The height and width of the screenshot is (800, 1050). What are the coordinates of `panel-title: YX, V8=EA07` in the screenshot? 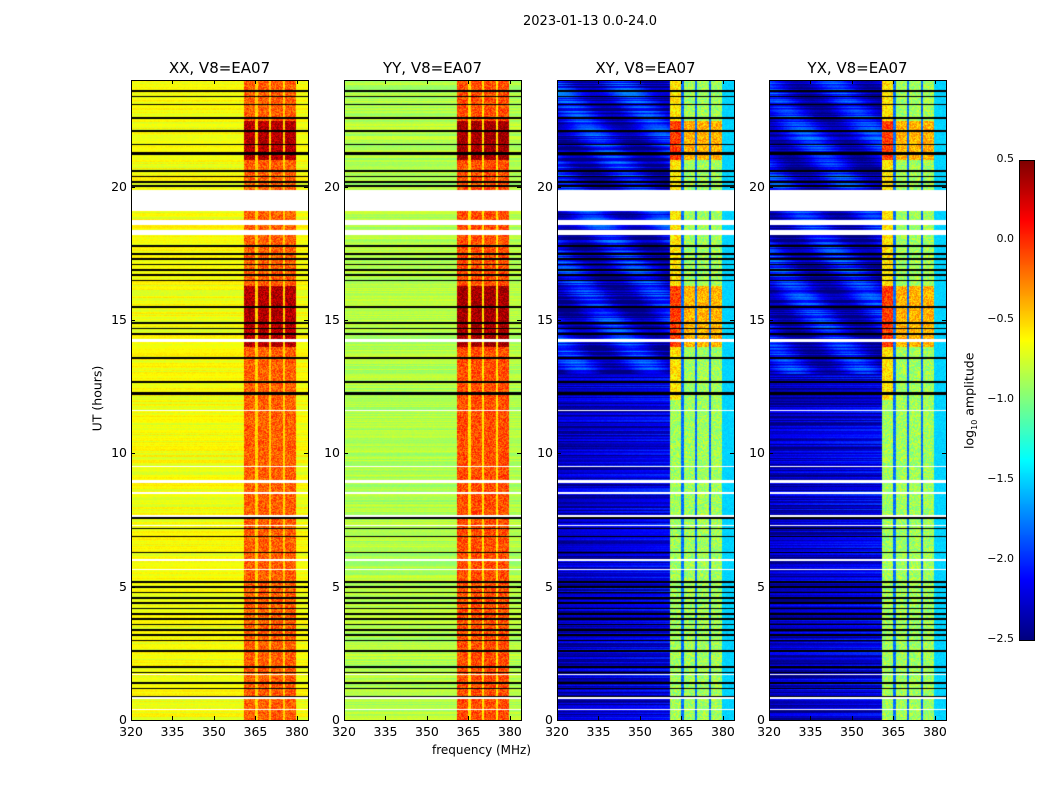 It's located at (857, 68).